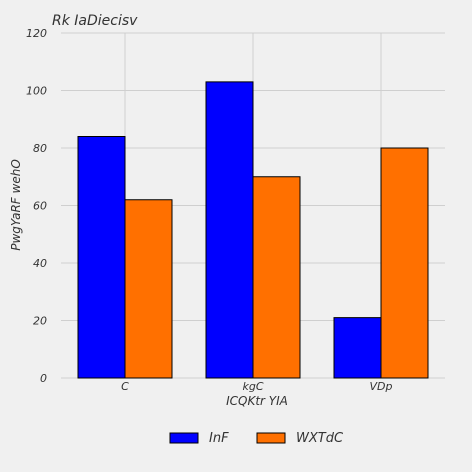 This screenshot has height=472, width=472. What do you see at coordinates (404, 263) in the screenshot?
I see `bar-WXTdC-VDp` at bounding box center [404, 263].